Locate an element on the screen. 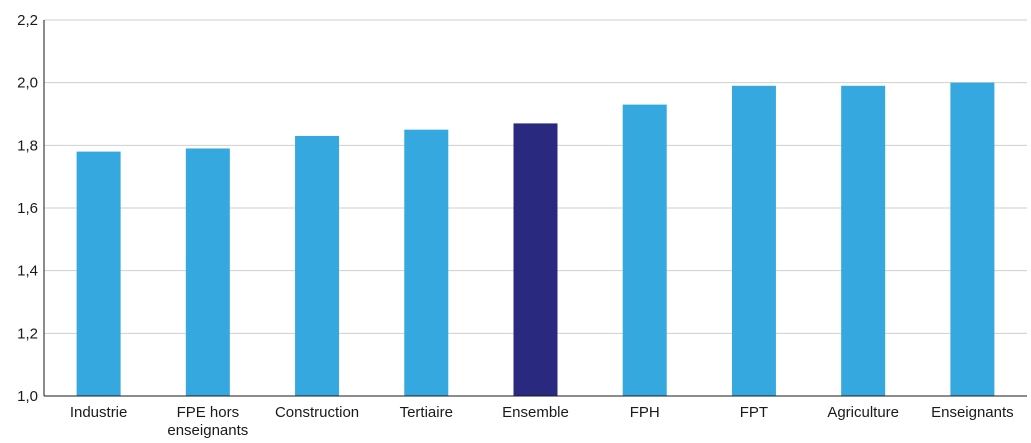  x-category-label: Industrie is located at coordinates (99, 412).